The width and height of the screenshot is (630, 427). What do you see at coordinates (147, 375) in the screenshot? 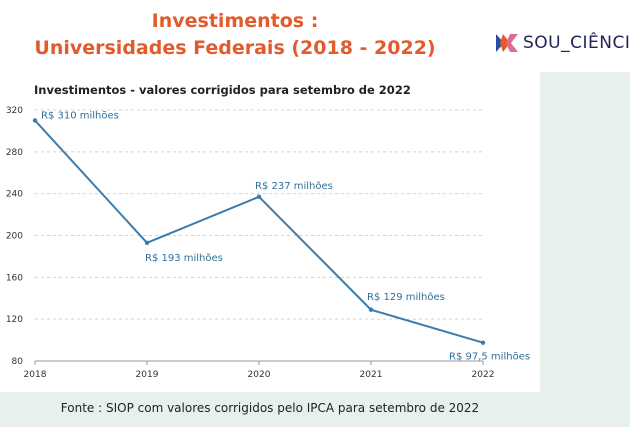
I see `x-tick-label: 2019` at bounding box center [147, 375].